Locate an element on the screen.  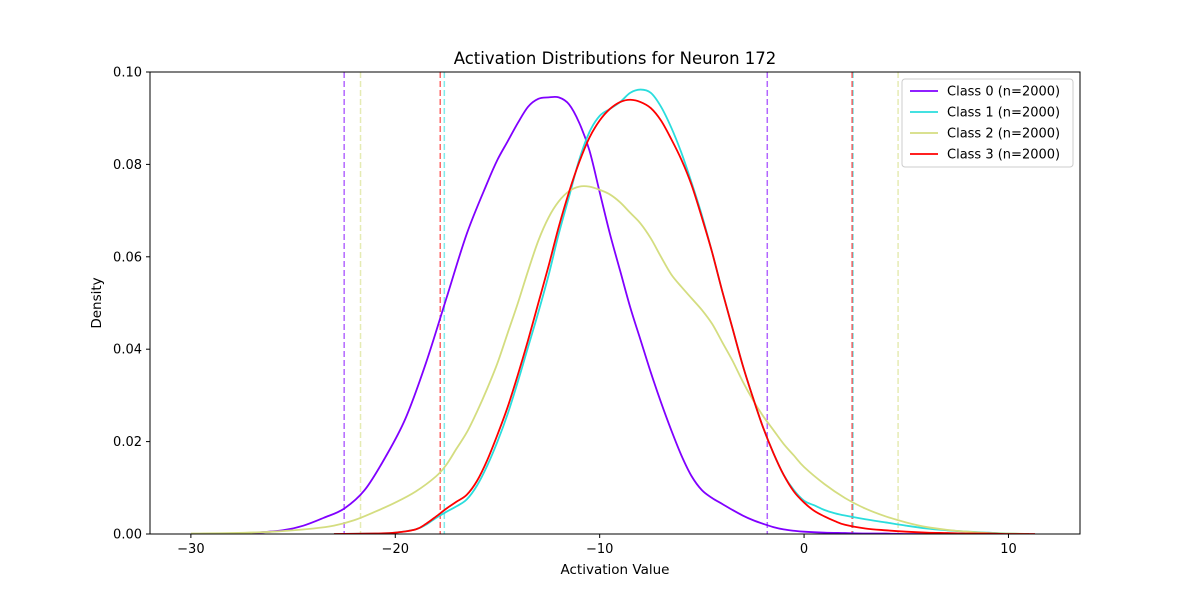
x-tick-label: −10 is located at coordinates (599, 549).